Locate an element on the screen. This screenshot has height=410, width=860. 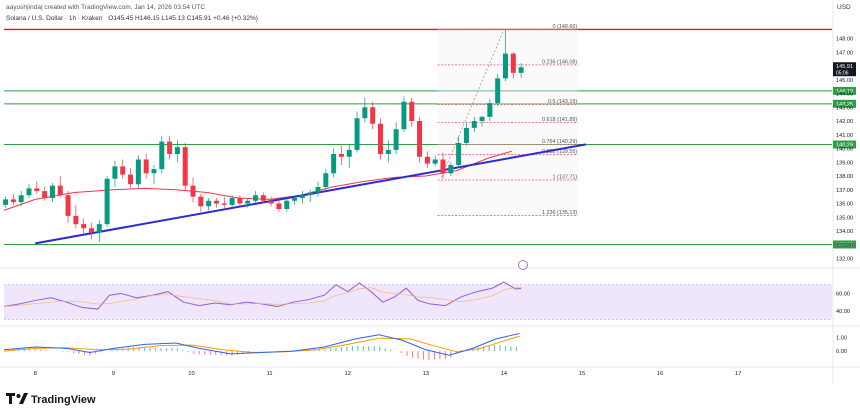
tradingview-logo: TradingView is located at coordinates (51, 399).